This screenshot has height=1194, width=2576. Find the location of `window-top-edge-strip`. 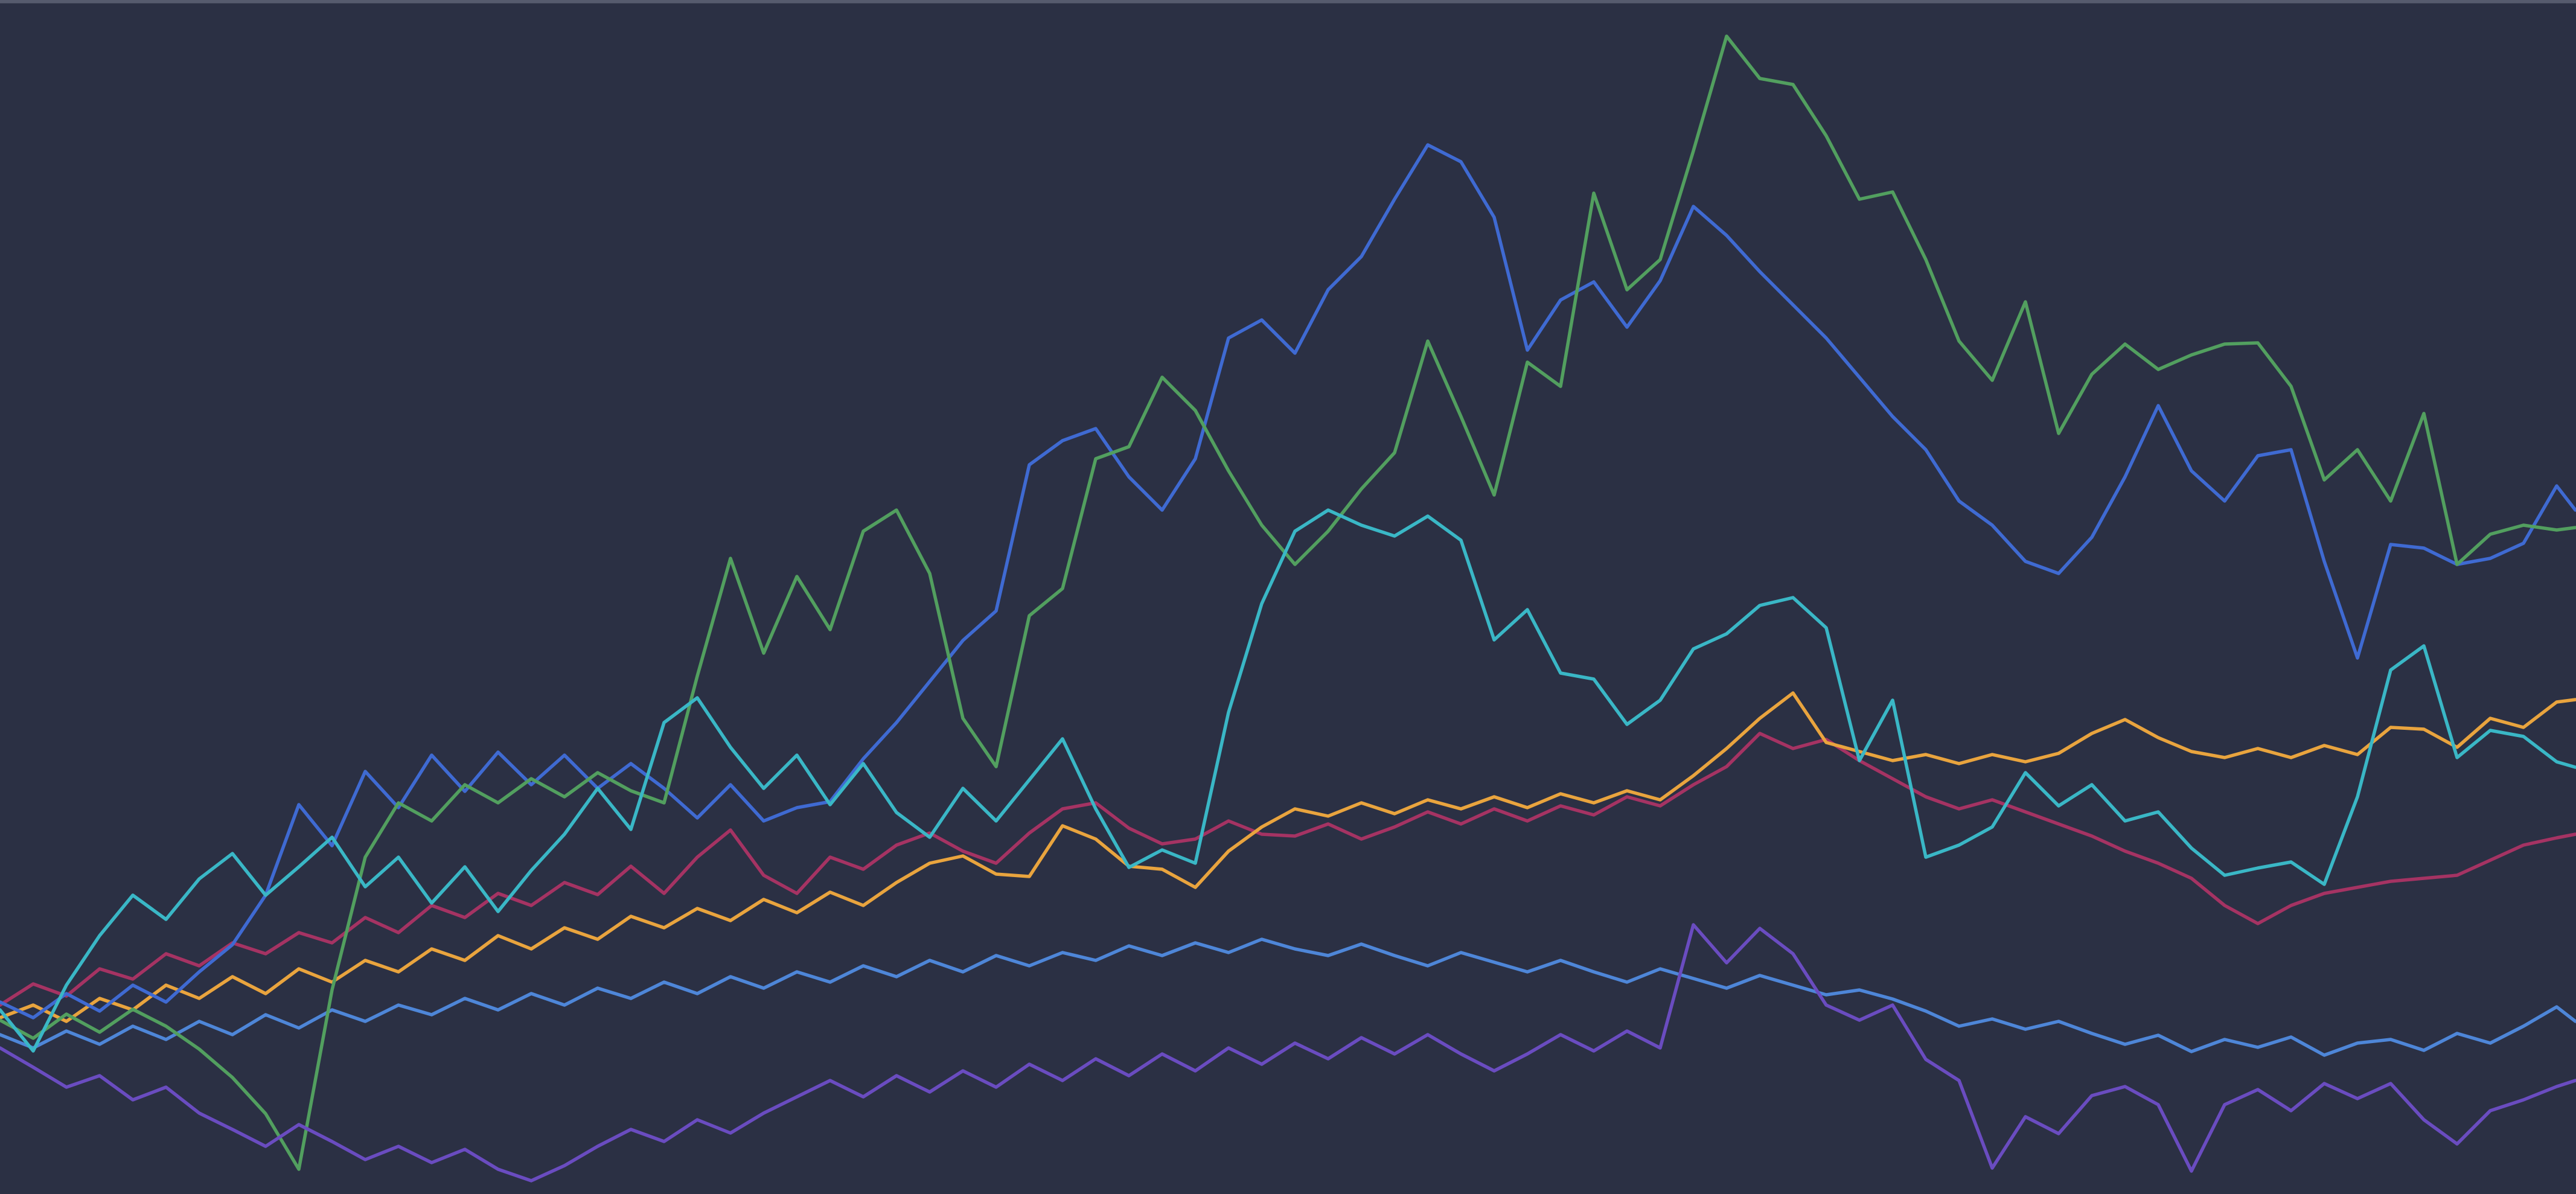

window-top-edge-strip is located at coordinates (1288, 0).